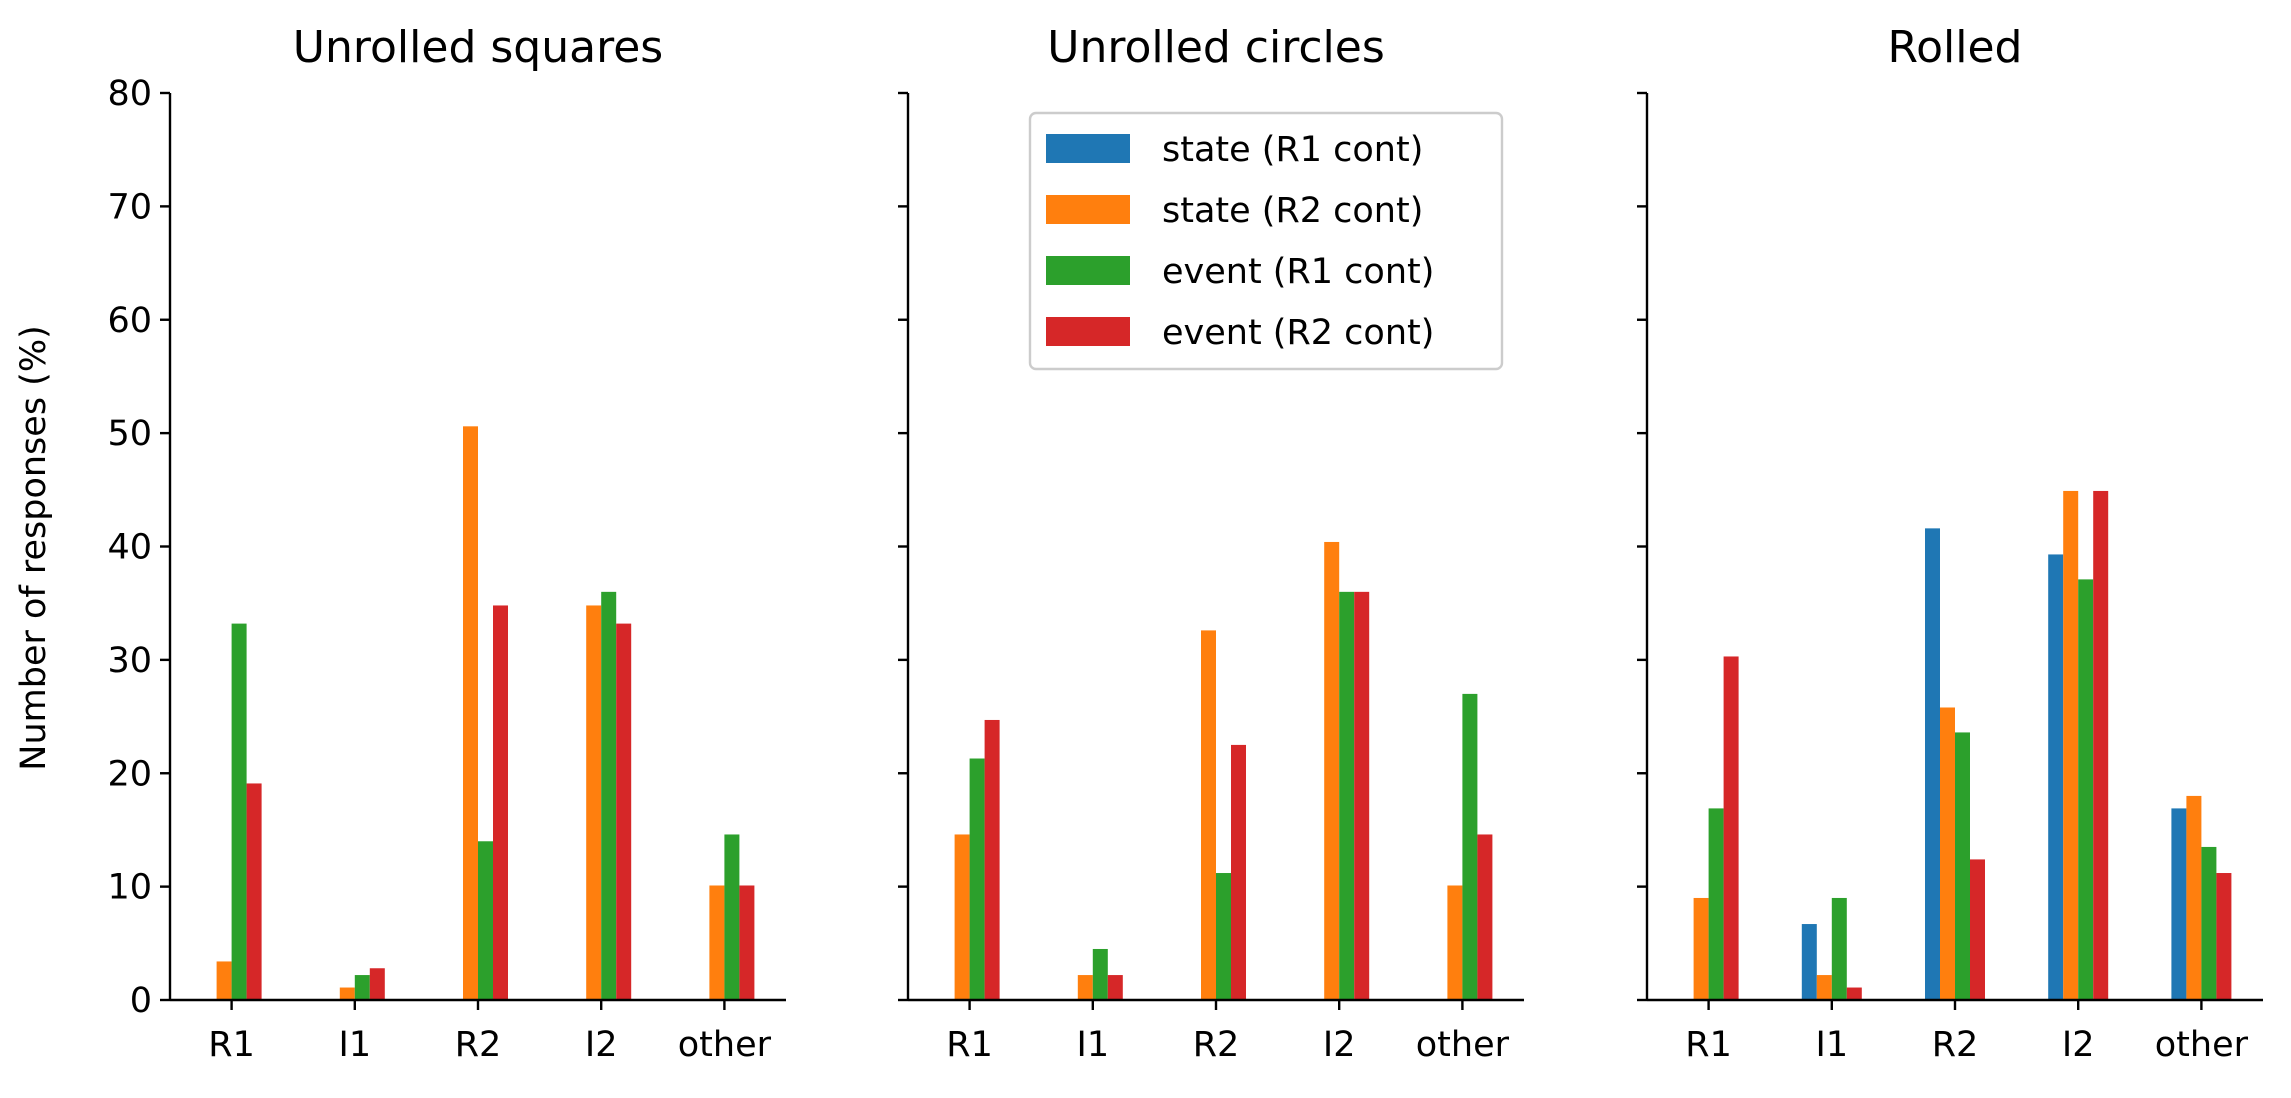 The image size is (2291, 1098). Describe the element at coordinates (129, 774) in the screenshot. I see `y-tick-label: 20` at that location.